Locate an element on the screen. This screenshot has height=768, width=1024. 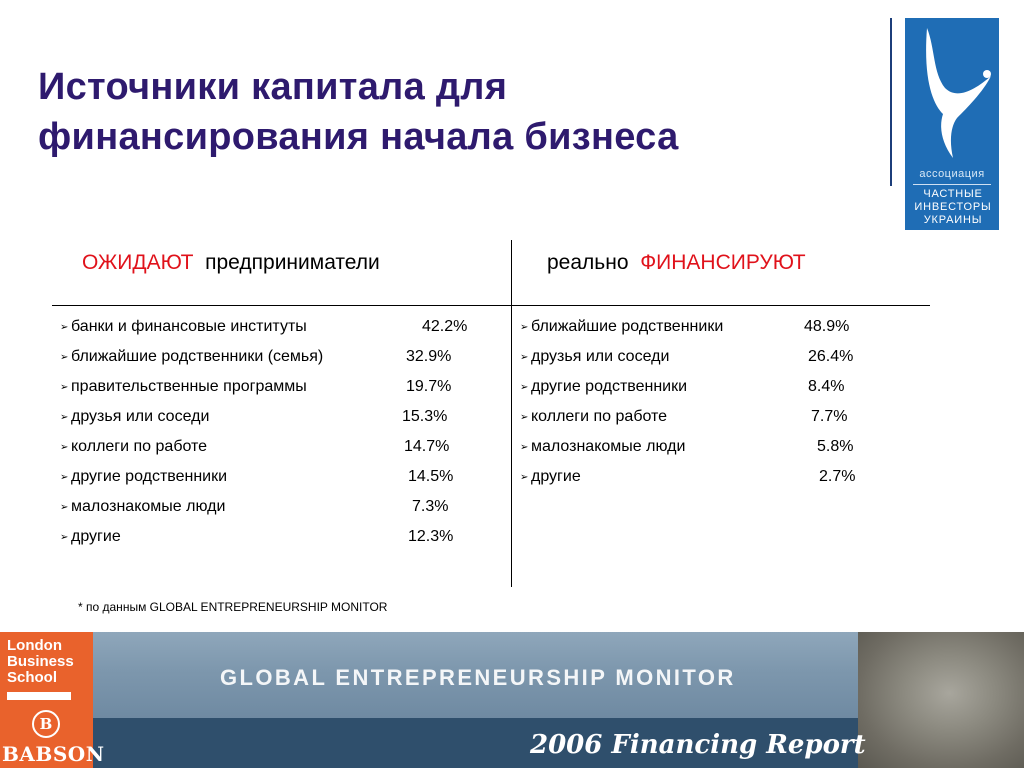
left-header-text: предприниматели is located at coordinates (292, 262).